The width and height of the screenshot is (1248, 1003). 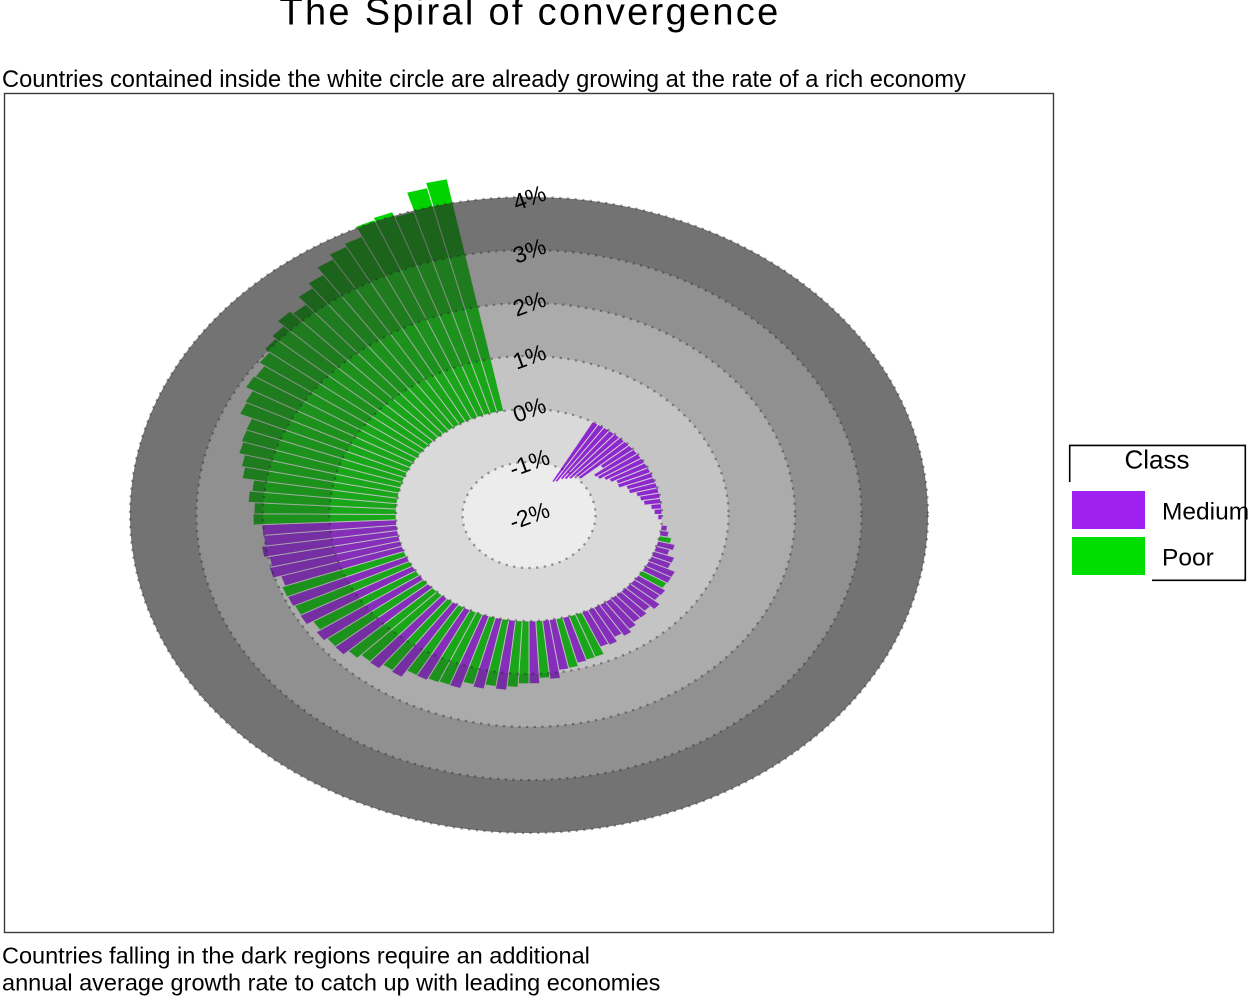 I want to click on svg-text: Class, so click(x=1156, y=460).